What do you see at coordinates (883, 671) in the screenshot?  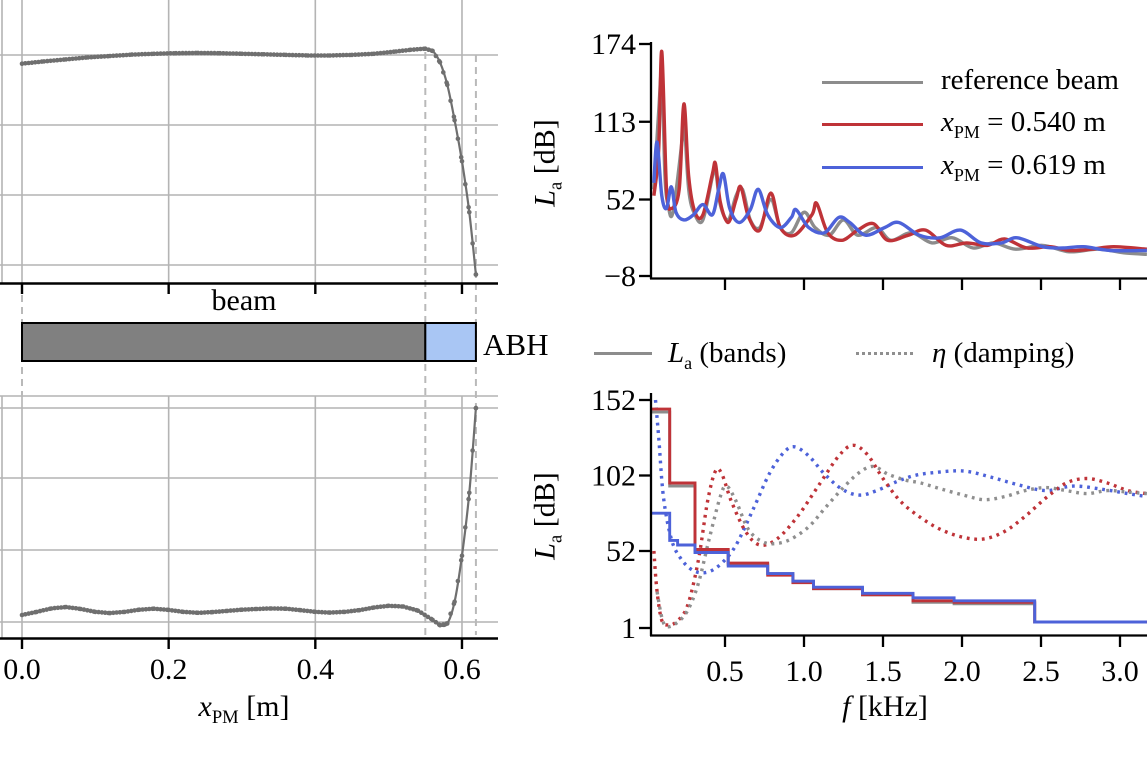 I see `x-tick-label: 1.5` at bounding box center [883, 671].